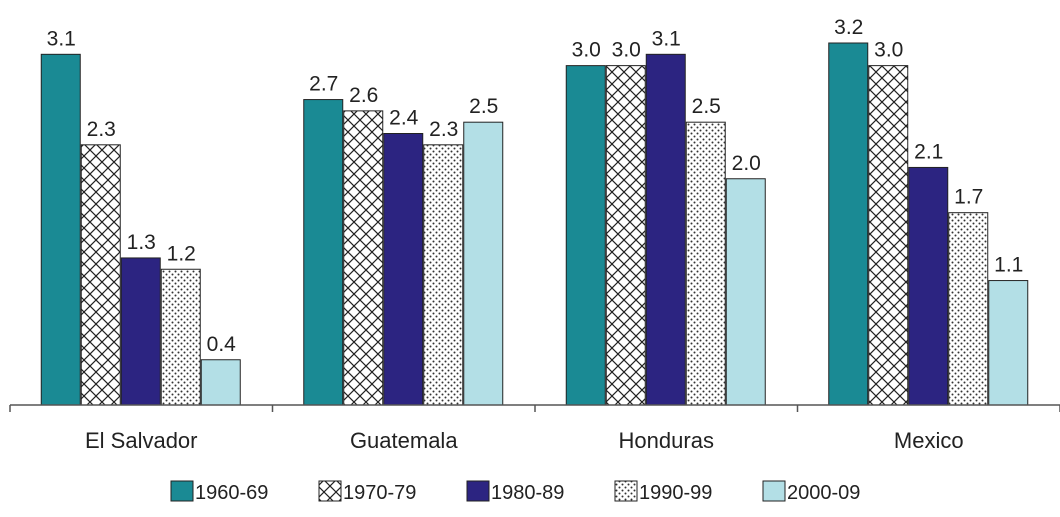 This screenshot has width=1060, height=517. I want to click on legend-label: 1960-69, so click(231, 493).